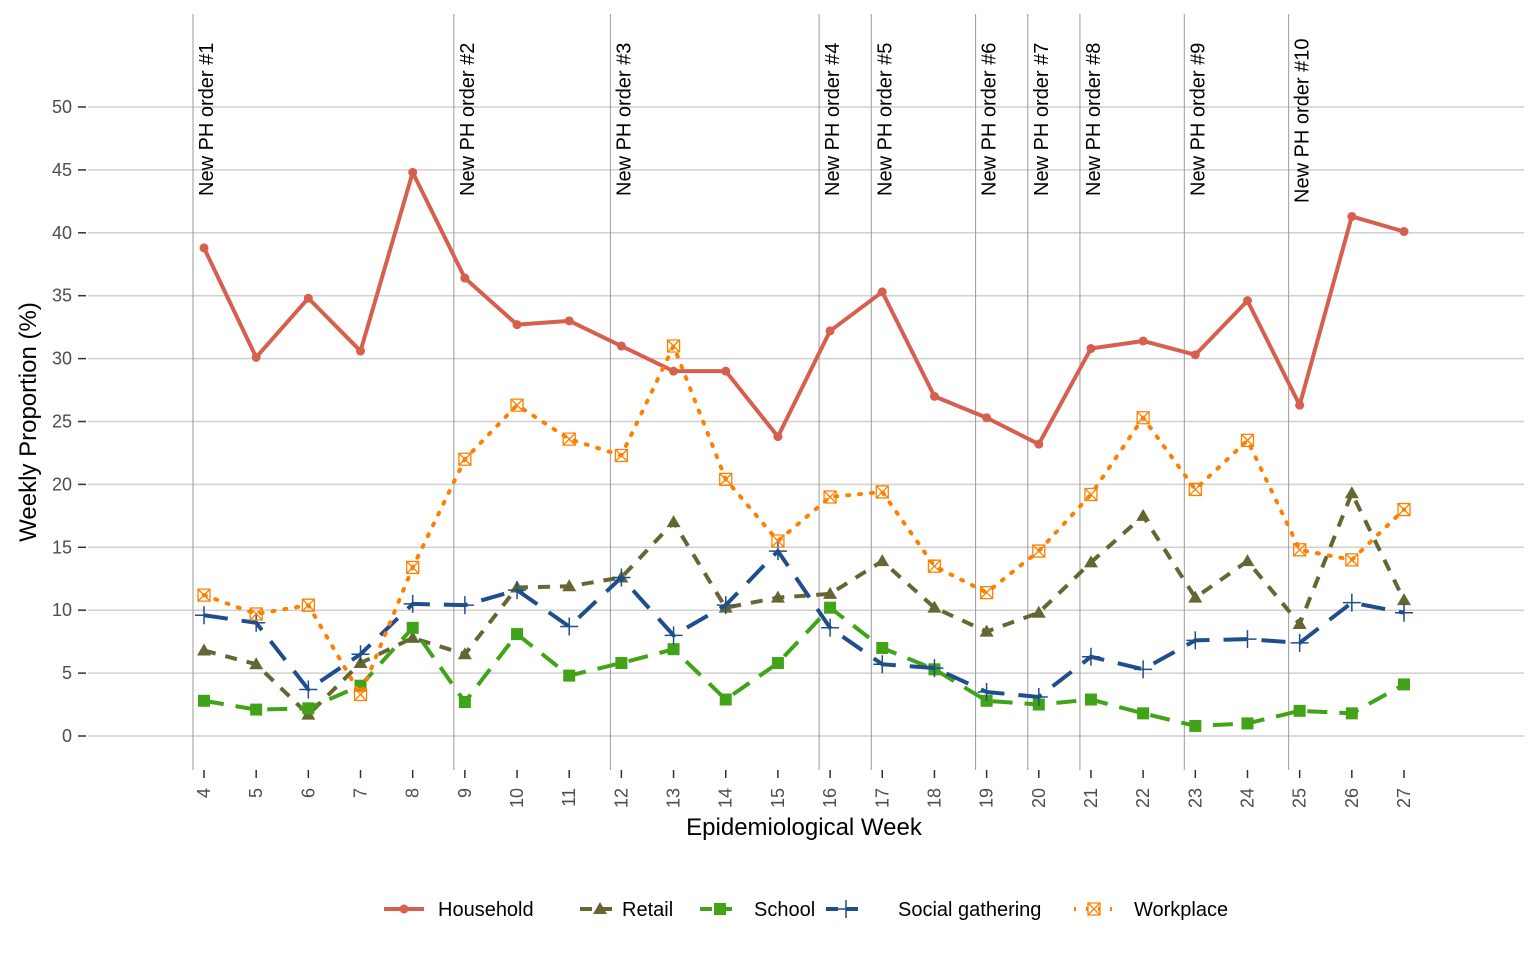  I want to click on ph-order-label: New PH order #10, so click(1303, 120).